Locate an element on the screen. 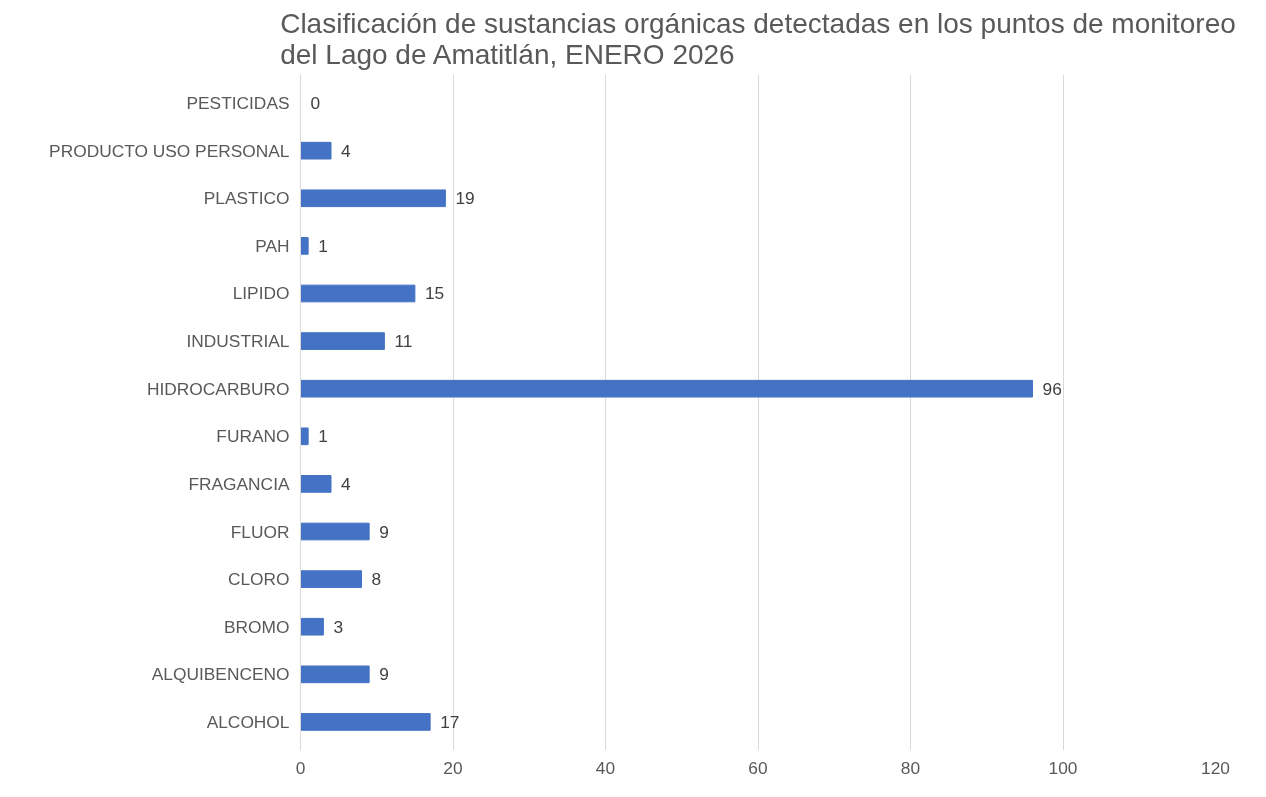  data-label: 17 is located at coordinates (450, 721).